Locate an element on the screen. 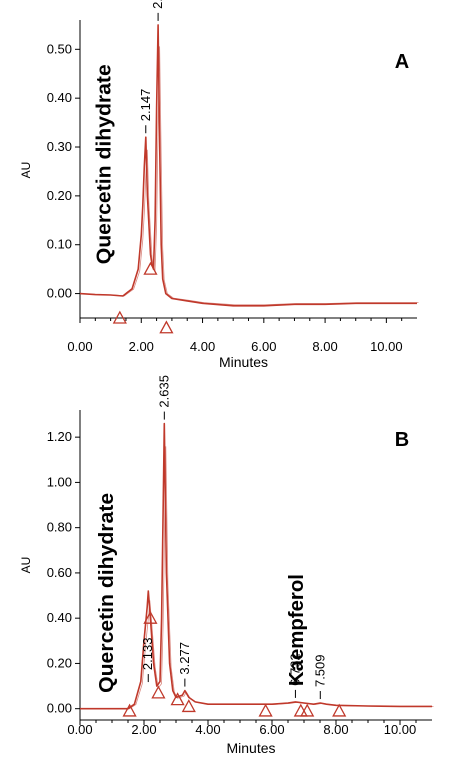 Image resolution: width=464 pixels, height=759 pixels. peak-label: 2.549 is located at coordinates (157, 4).